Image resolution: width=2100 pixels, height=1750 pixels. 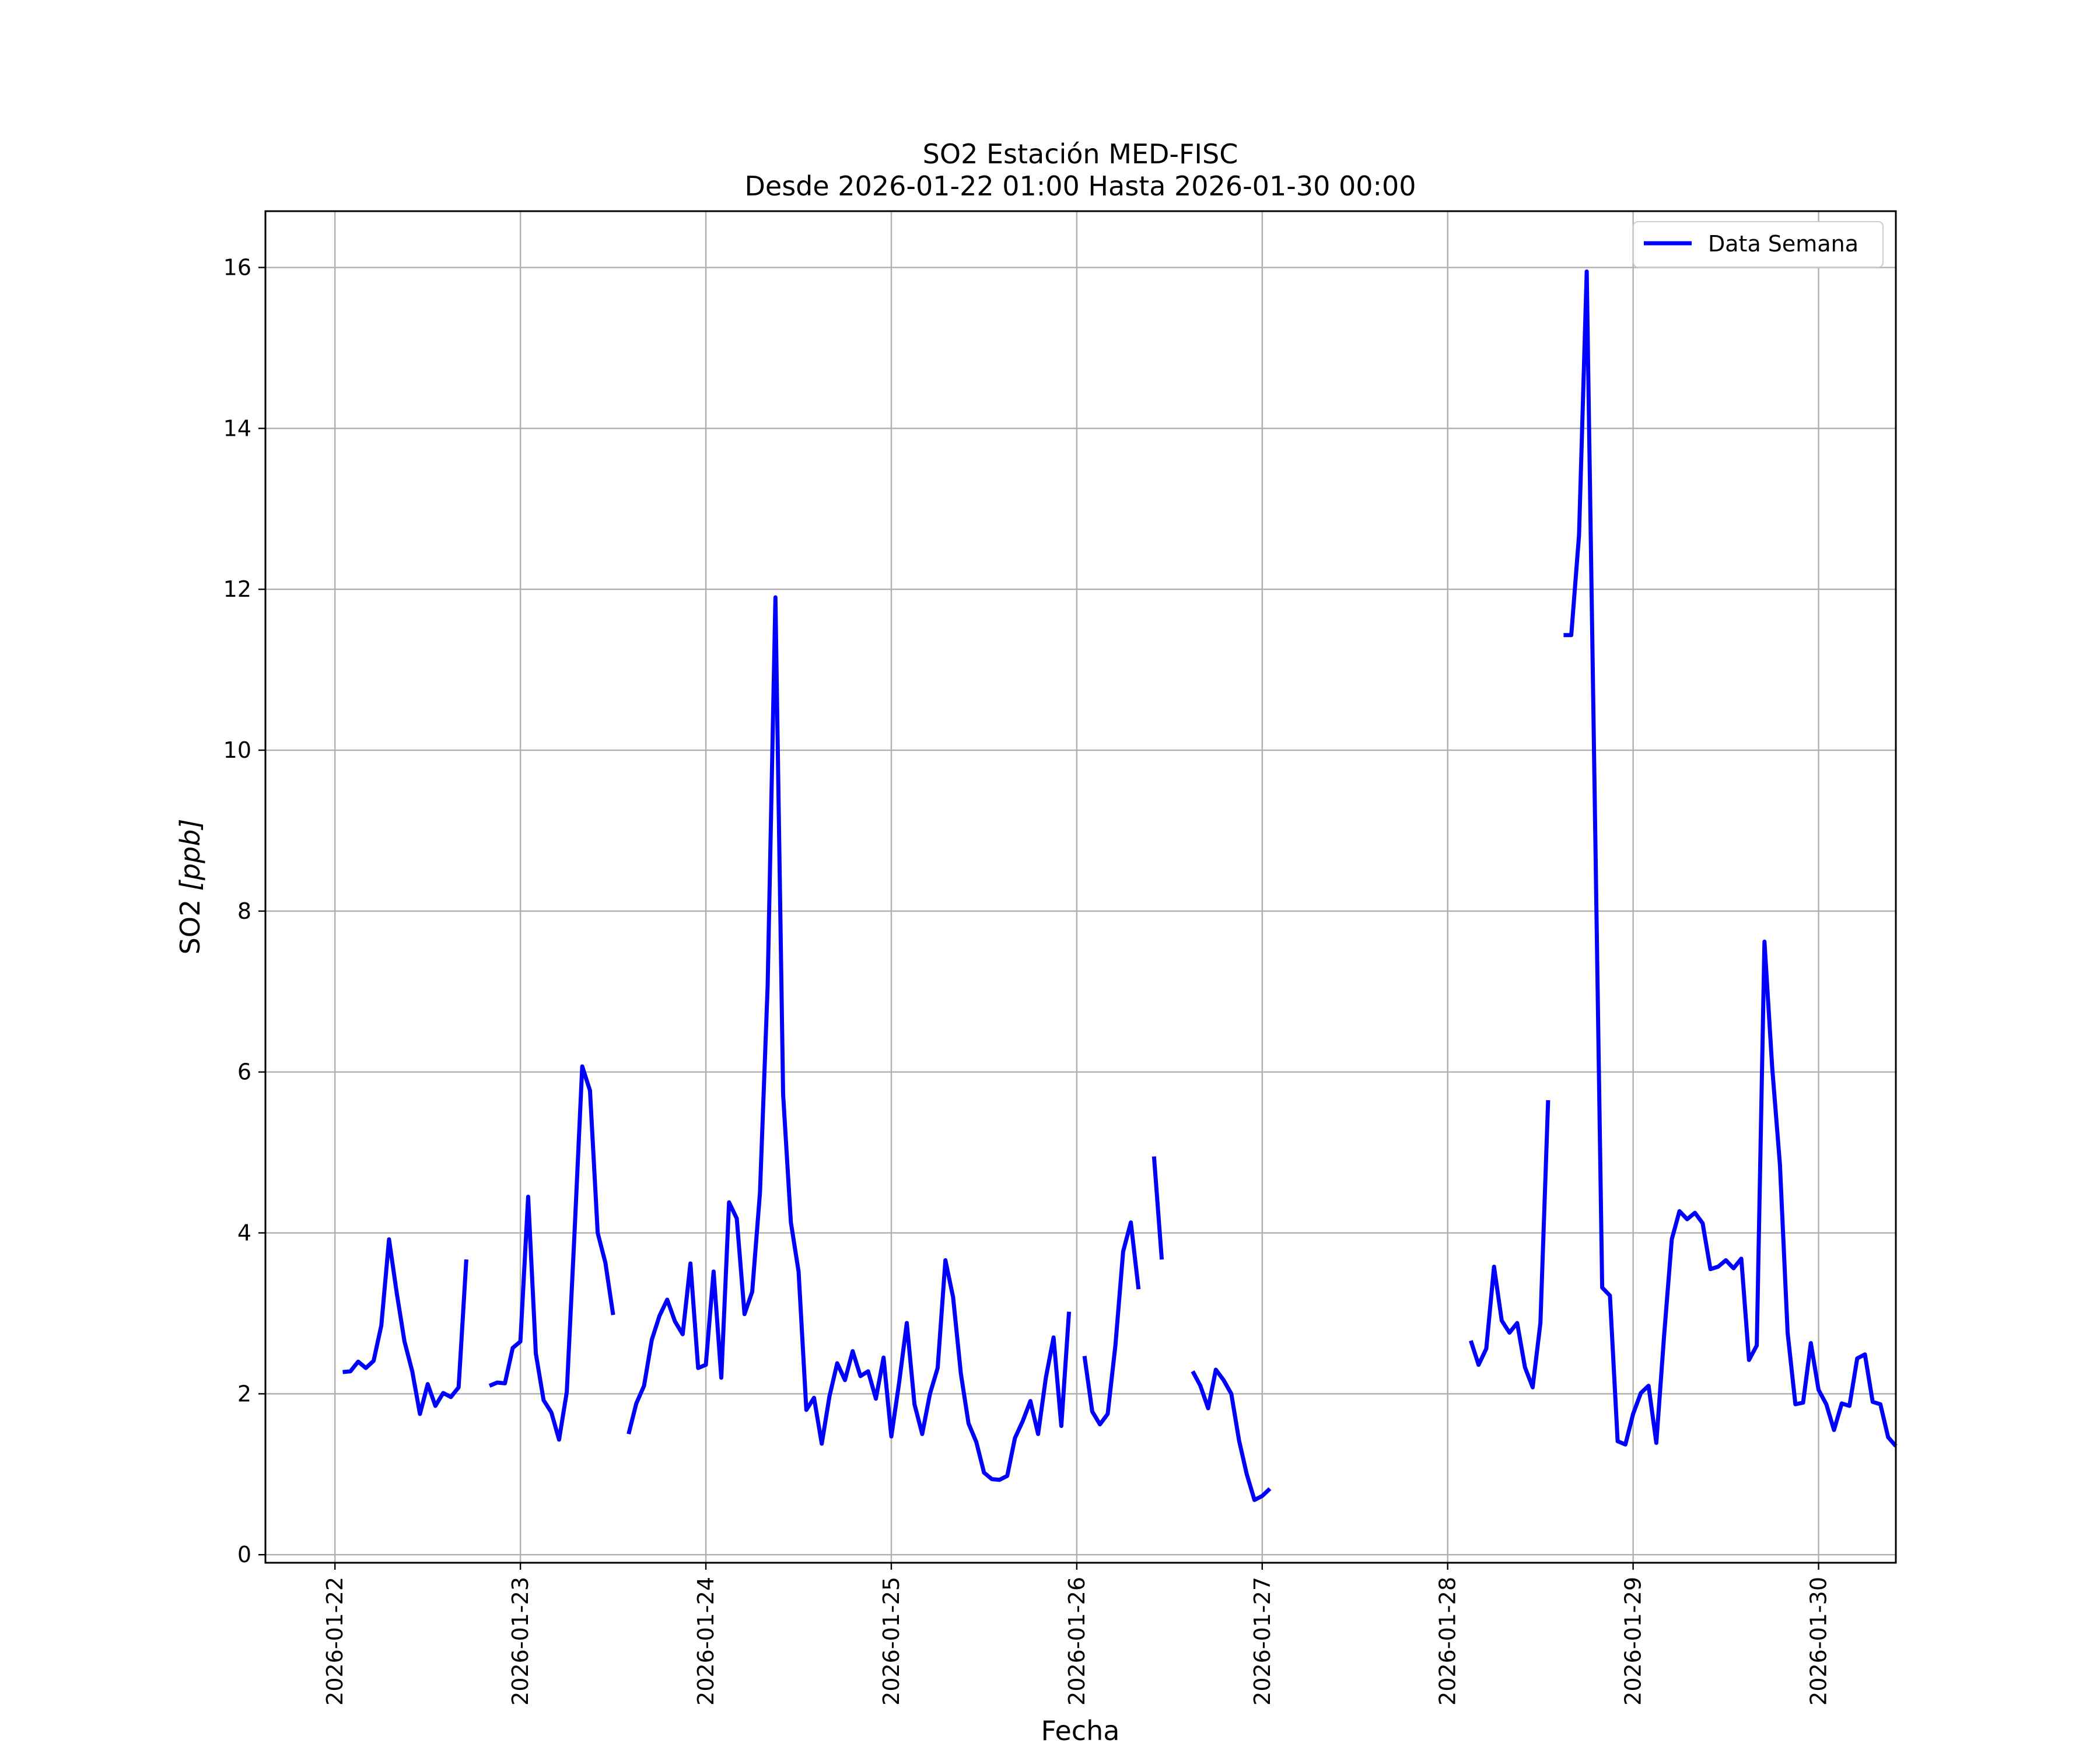 What do you see at coordinates (891, 1641) in the screenshot?
I see `x-tick-label: 2026-01-25` at bounding box center [891, 1641].